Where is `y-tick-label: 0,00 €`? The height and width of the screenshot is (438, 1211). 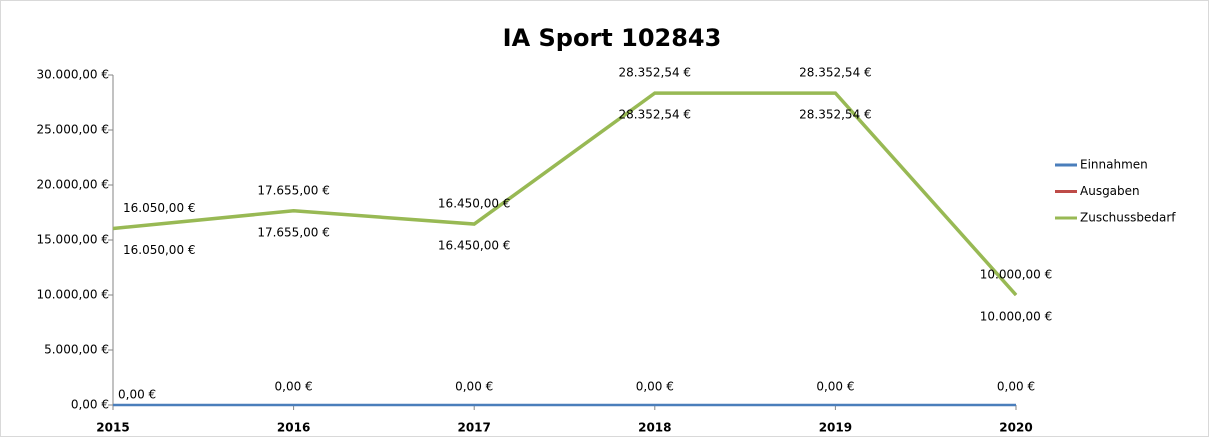
y-tick-label: 0,00 € is located at coordinates (90, 405).